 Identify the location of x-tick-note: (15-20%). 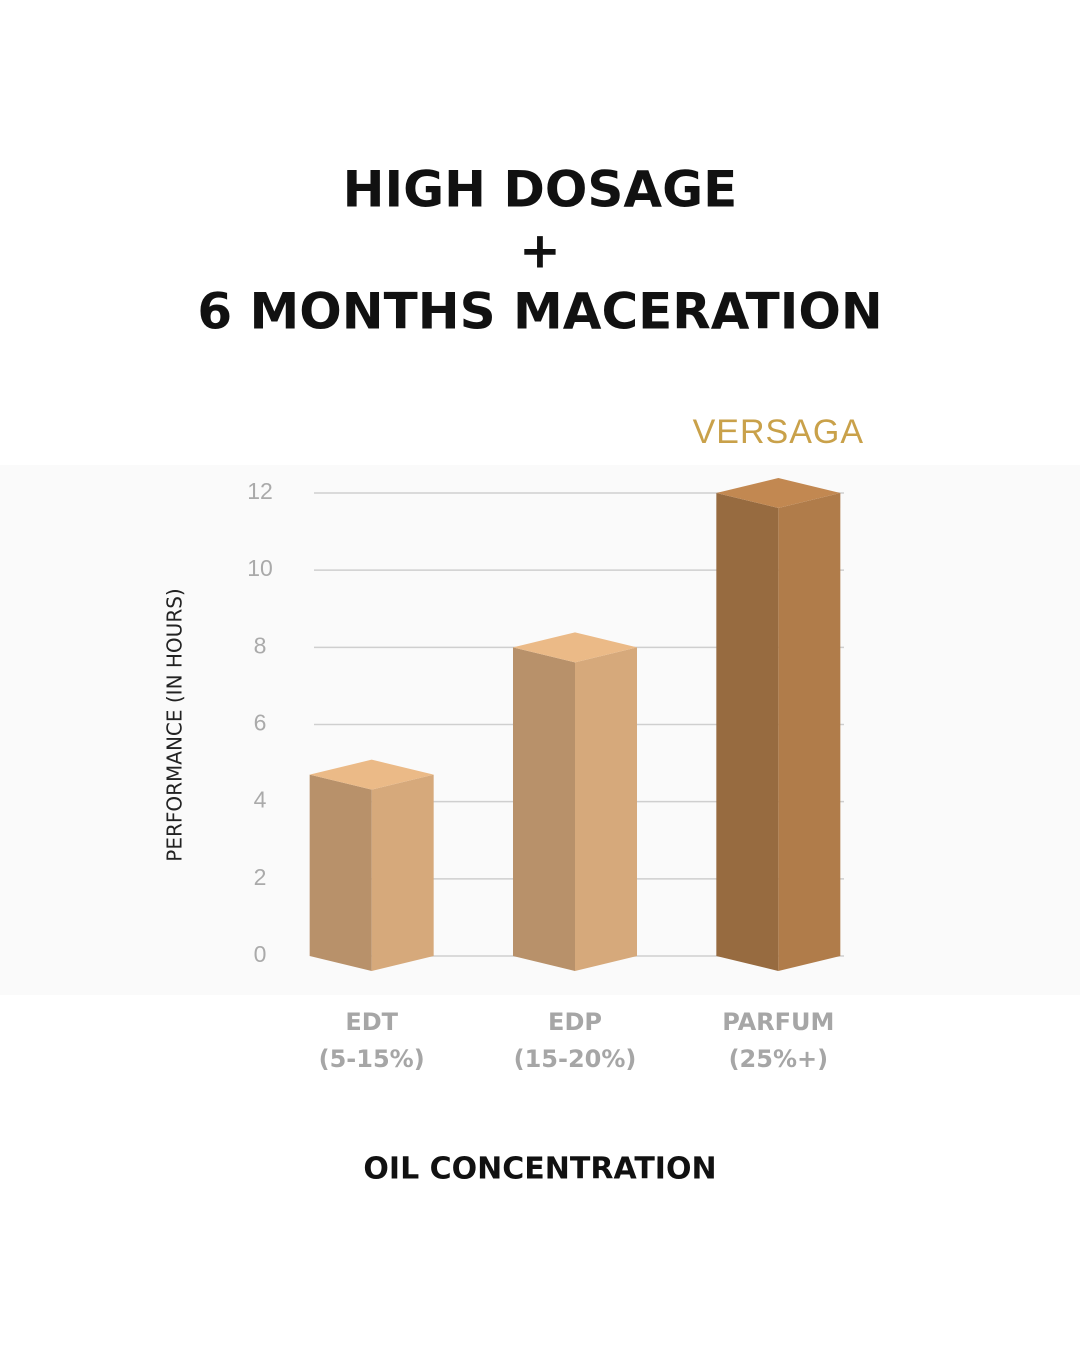
(575, 1059).